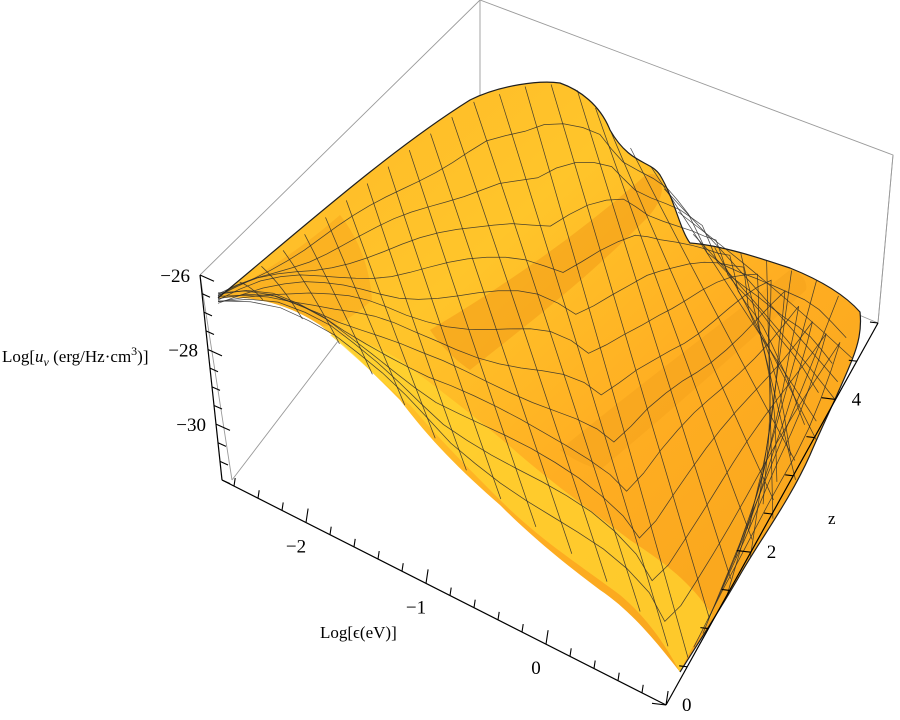 This screenshot has width=900, height=720. What do you see at coordinates (175, 276) in the screenshot?
I see `z-tick-label: −26` at bounding box center [175, 276].